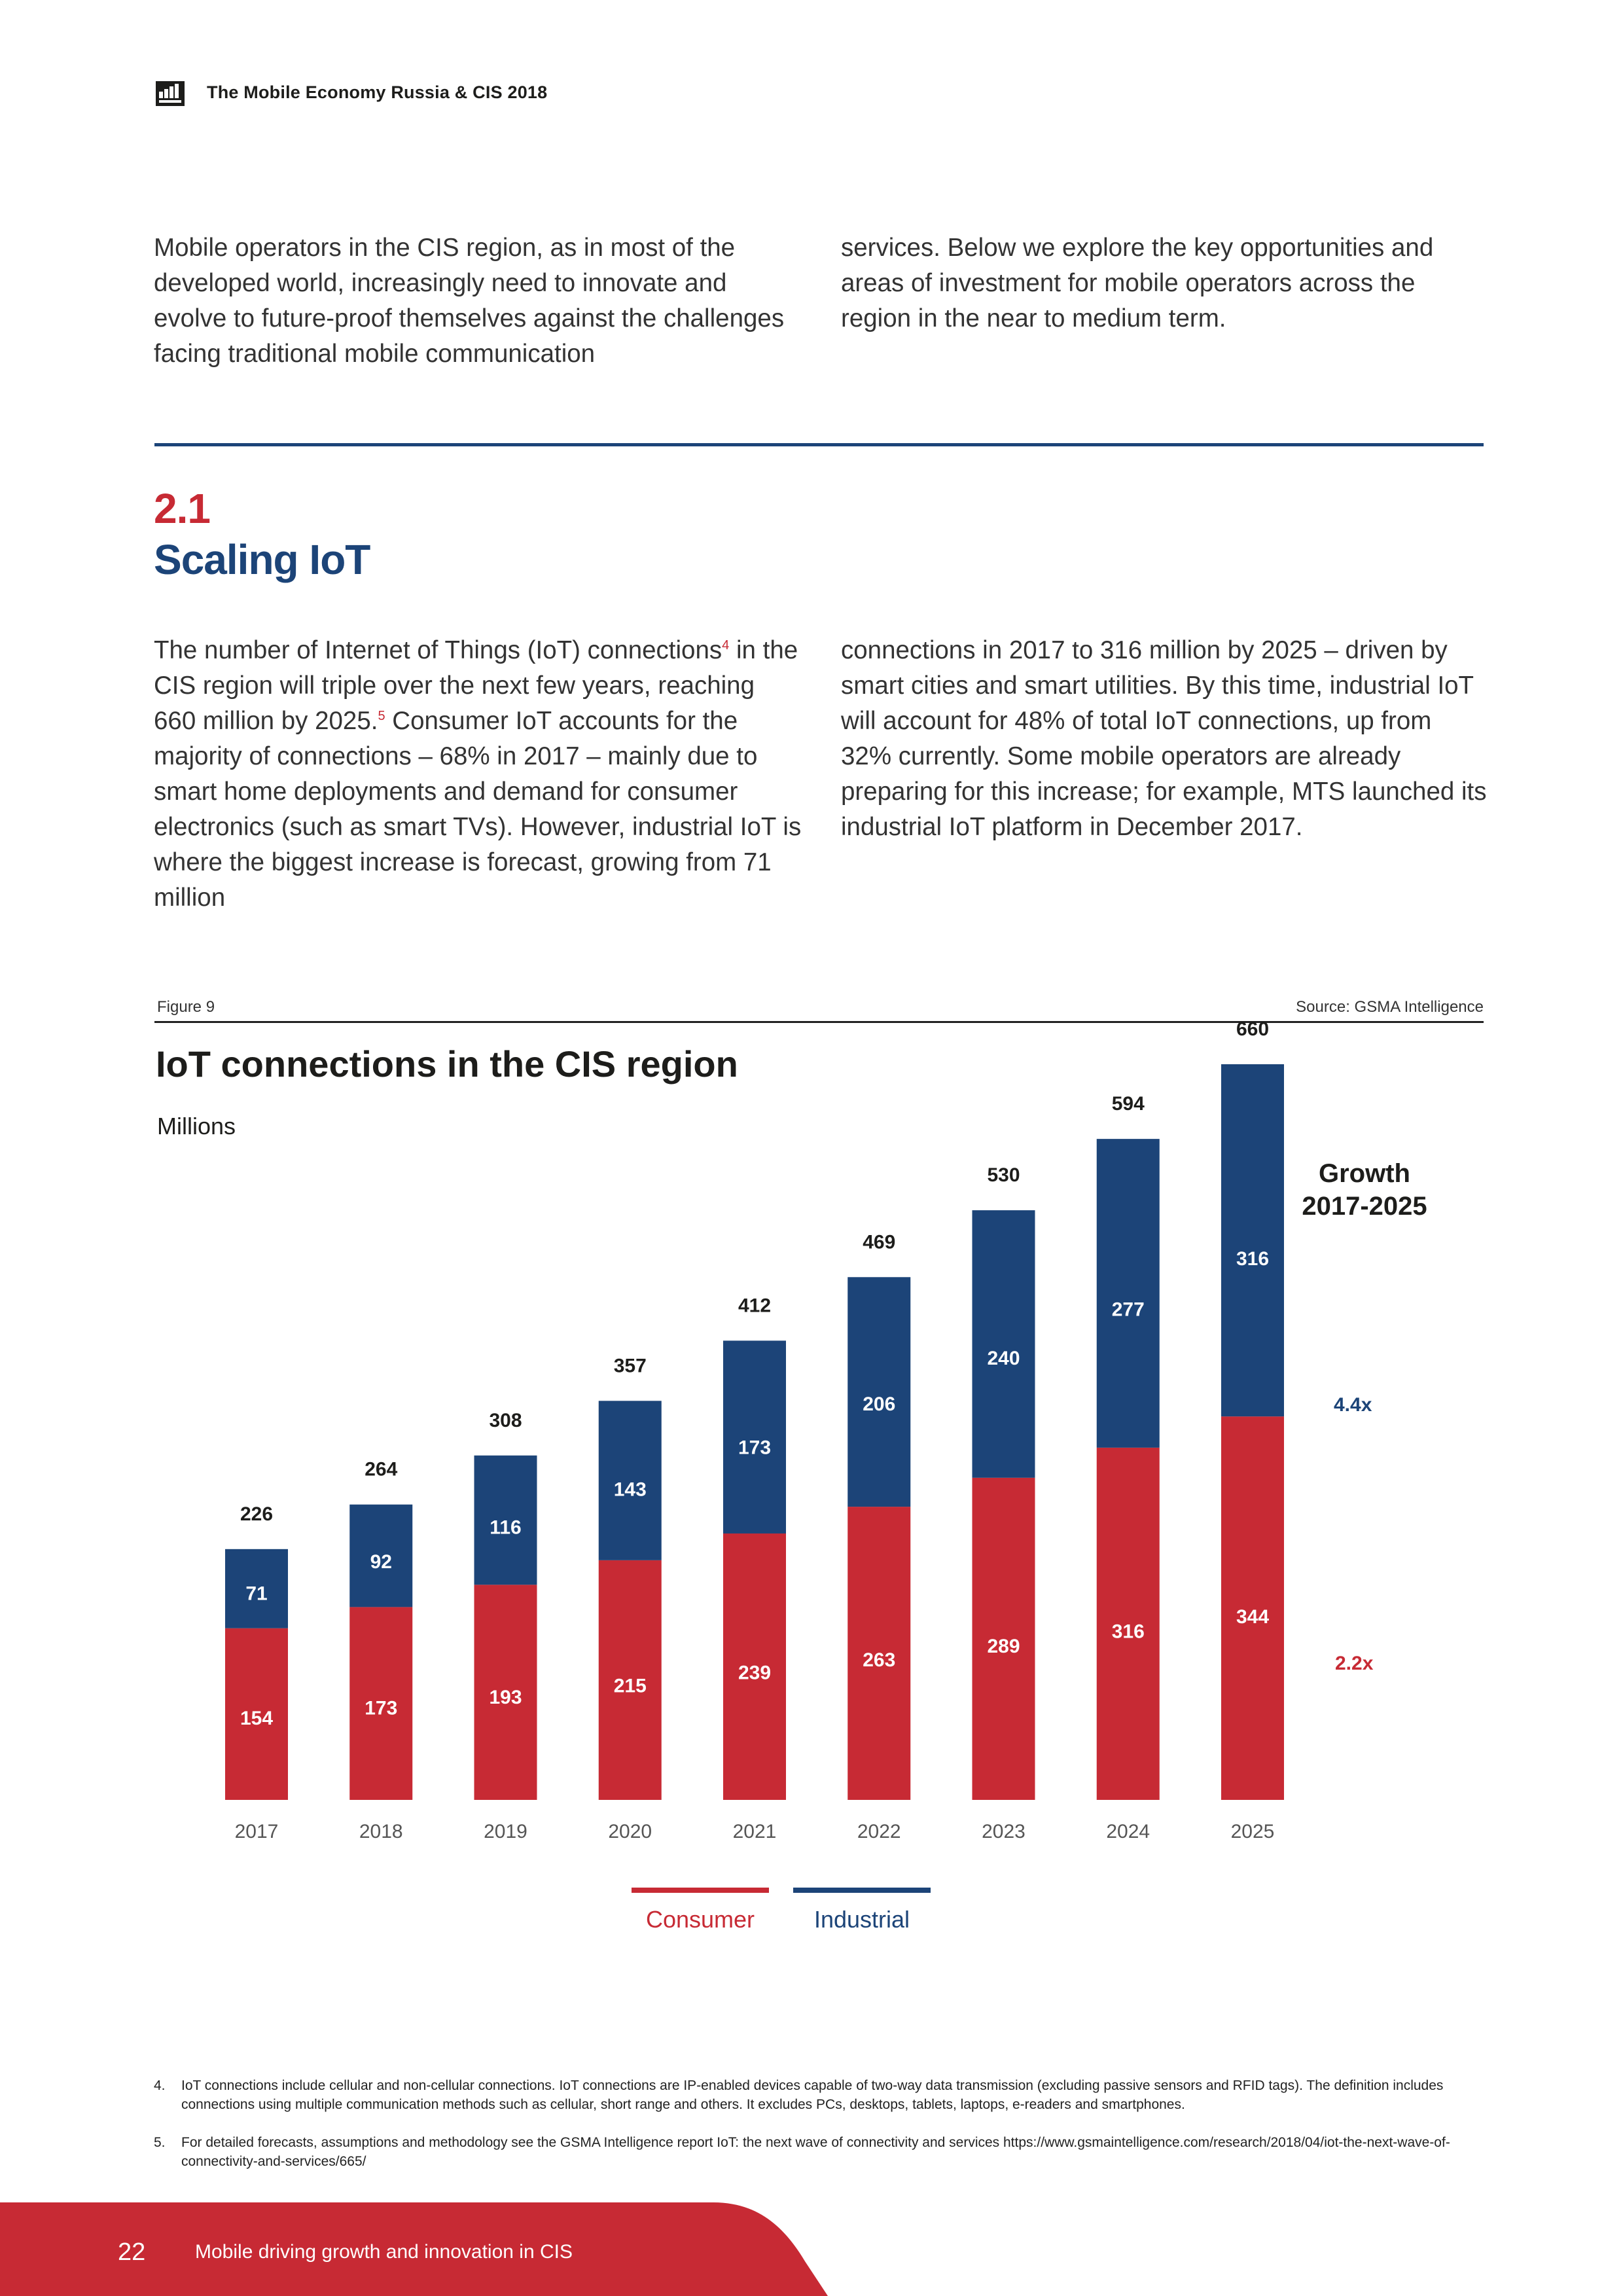 The width and height of the screenshot is (1623, 2296). I want to click on data-label-industrial-2024: 277, so click(1128, 1310).